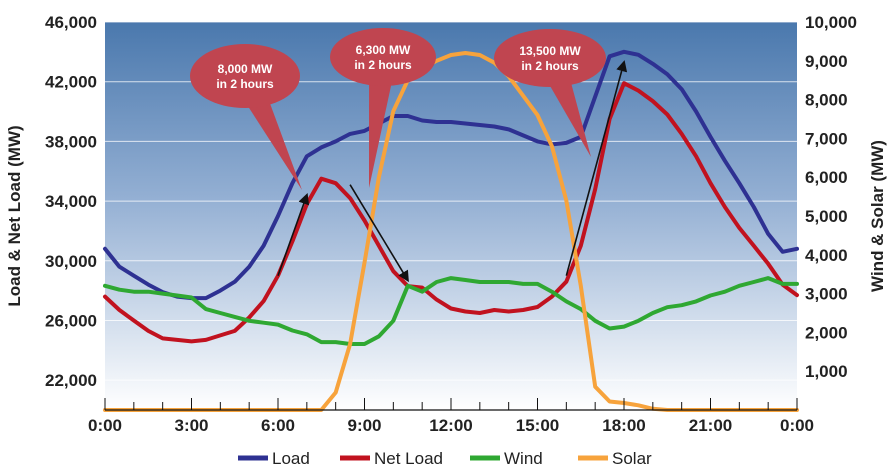 The height and width of the screenshot is (467, 891). What do you see at coordinates (278, 425) in the screenshot?
I see `x-tick-label: 6:00` at bounding box center [278, 425].